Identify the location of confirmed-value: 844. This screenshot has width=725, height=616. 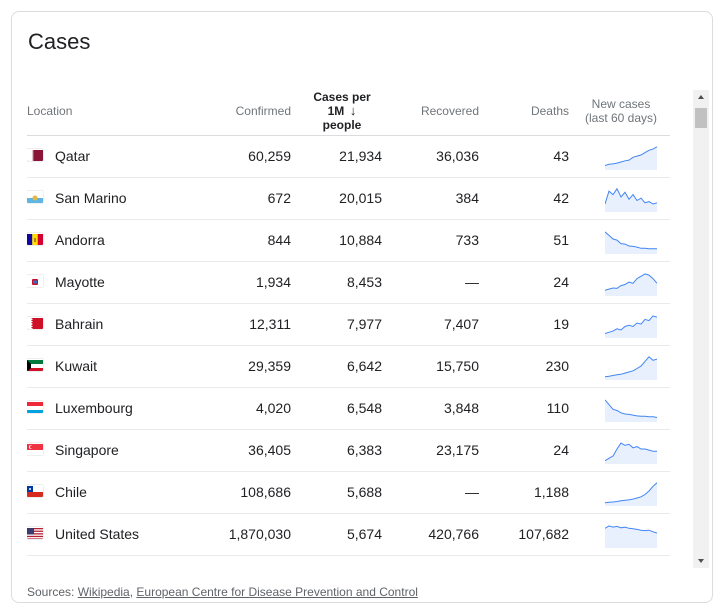
(279, 240).